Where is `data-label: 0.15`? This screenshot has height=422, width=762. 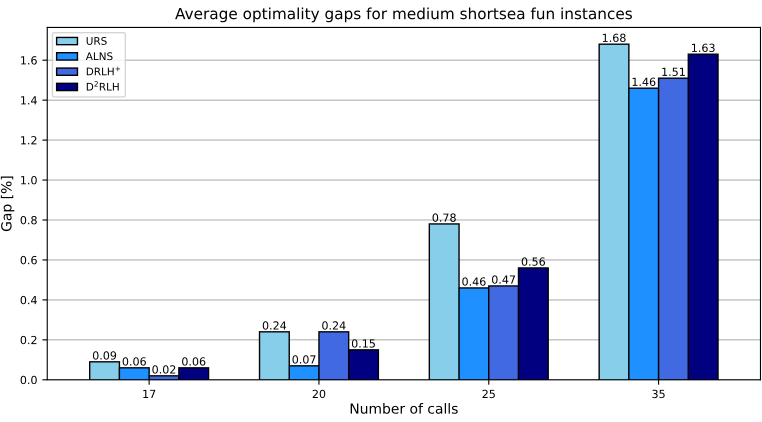 data-label: 0.15 is located at coordinates (363, 343).